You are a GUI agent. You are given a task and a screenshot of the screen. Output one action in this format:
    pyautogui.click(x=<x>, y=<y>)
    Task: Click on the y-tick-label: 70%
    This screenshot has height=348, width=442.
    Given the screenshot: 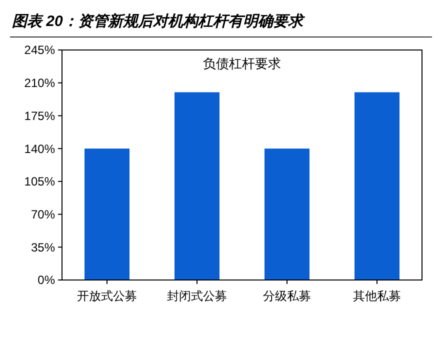 What is the action you would take?
    pyautogui.click(x=43, y=214)
    